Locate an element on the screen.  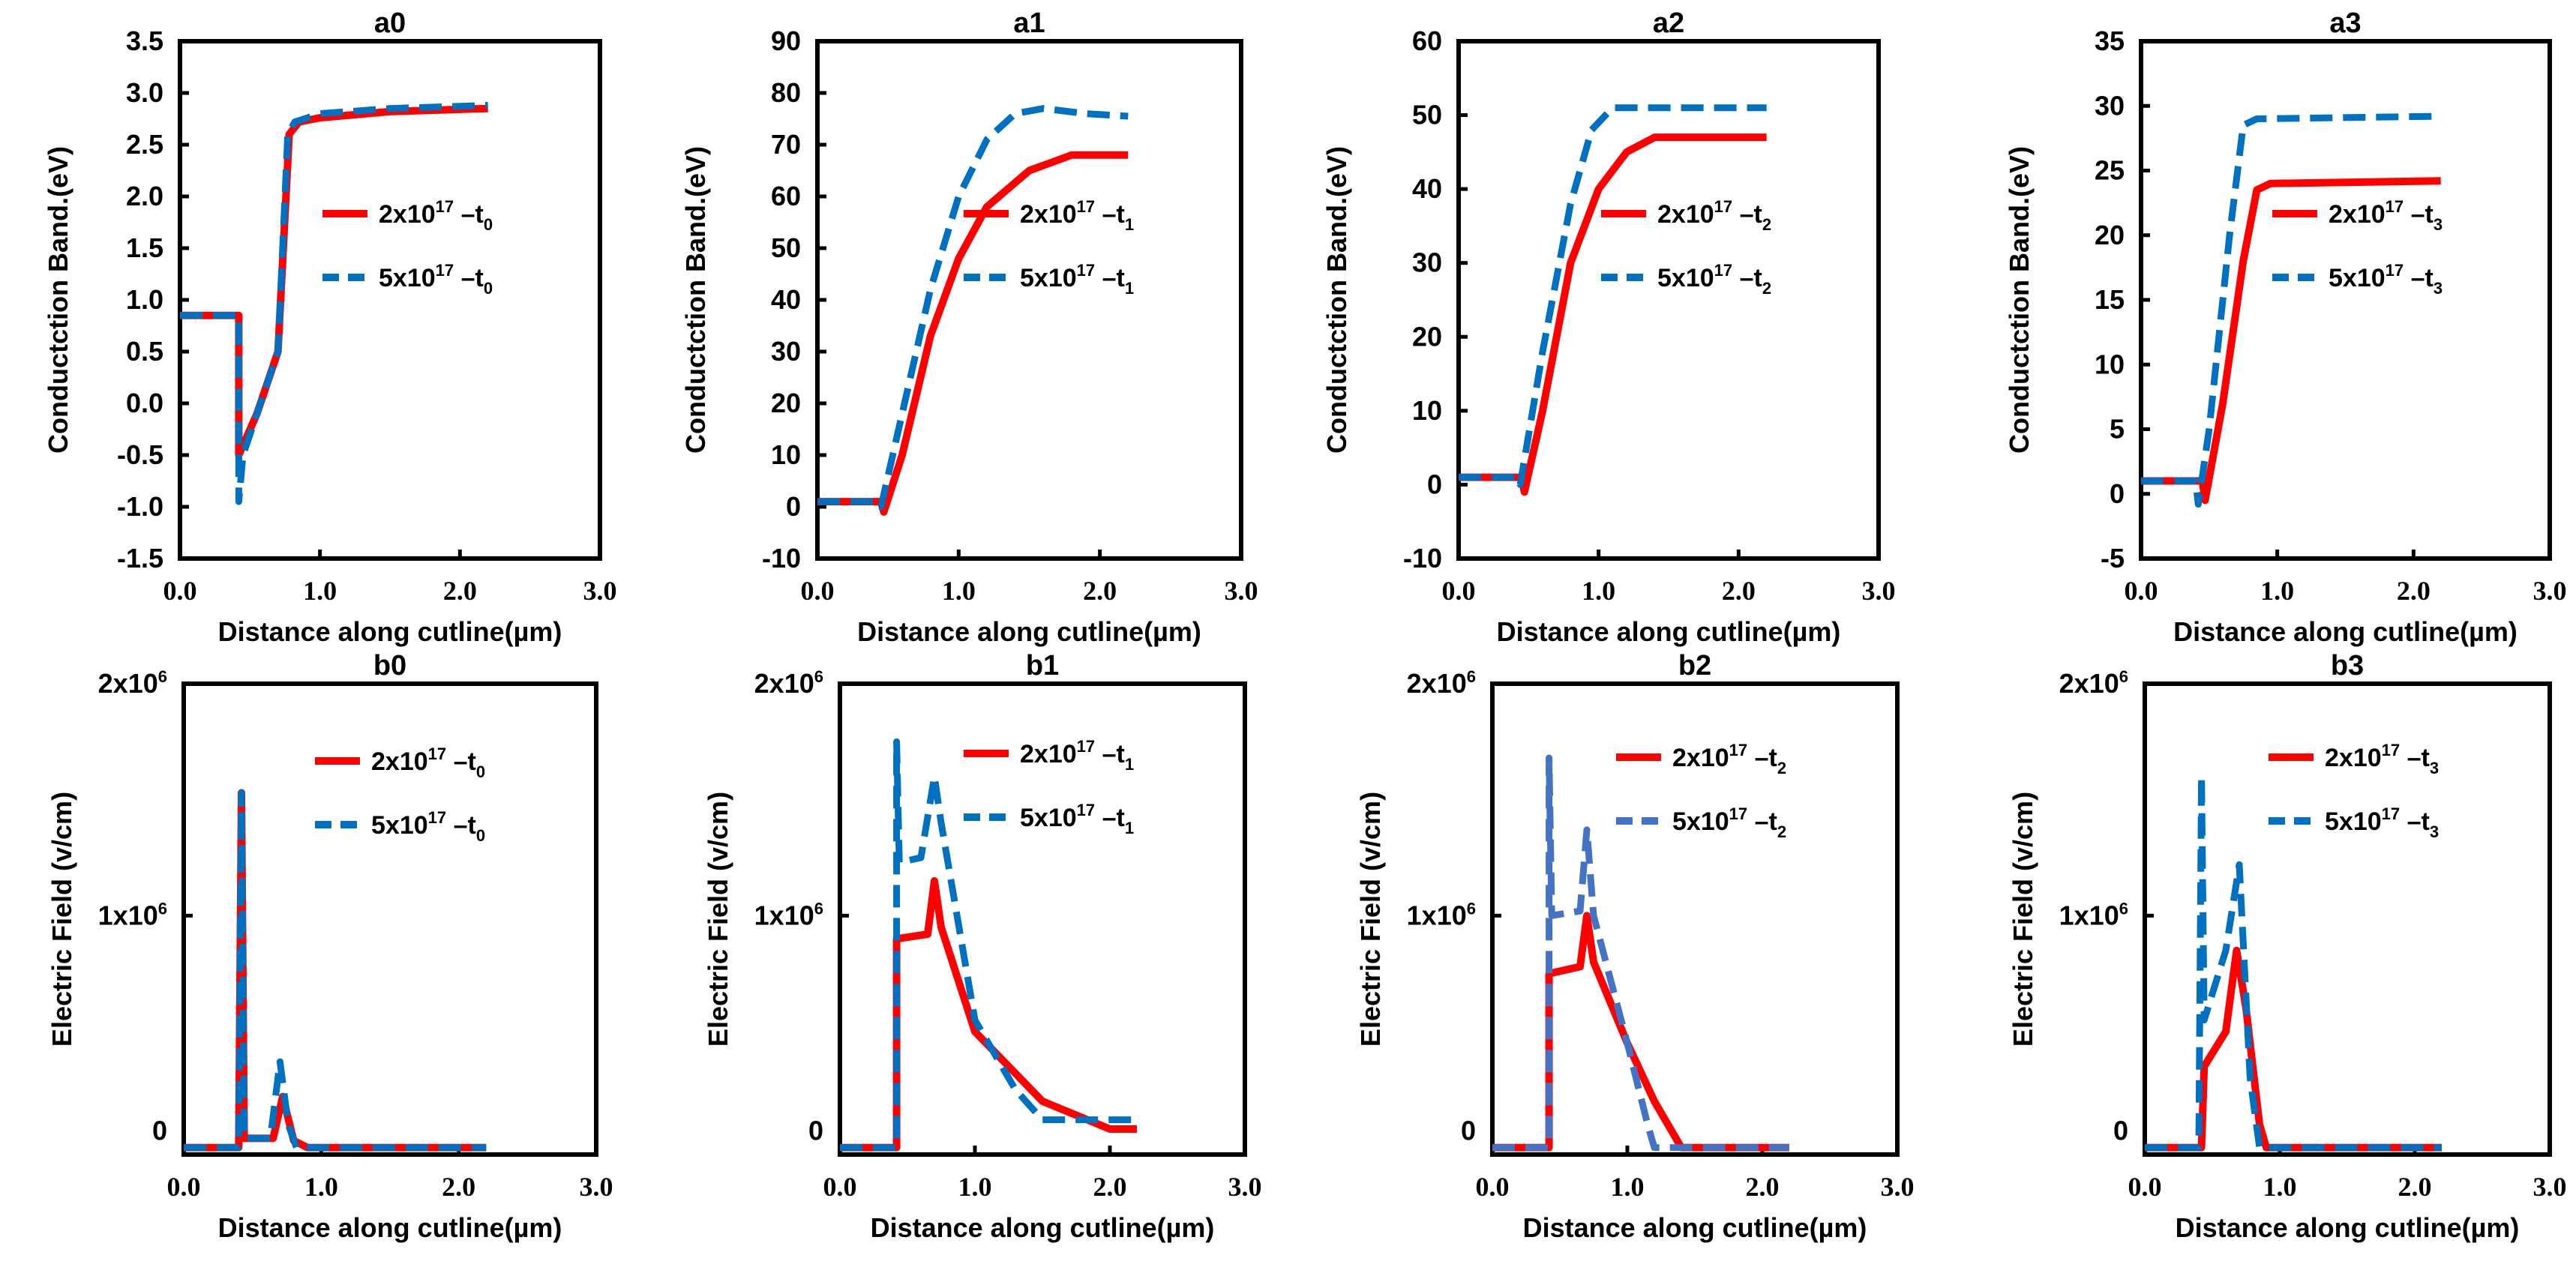
legend-subscript: 2 is located at coordinates (1767, 288).